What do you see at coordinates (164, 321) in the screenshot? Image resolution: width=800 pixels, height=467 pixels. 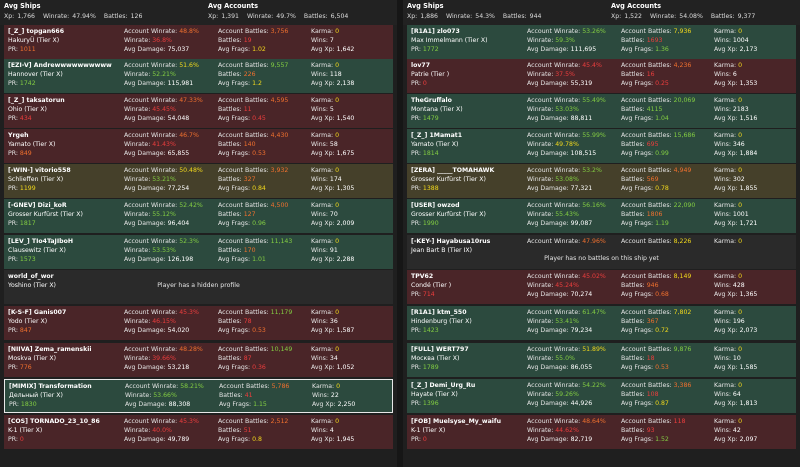 I see `ship-winrate-value: 46.15%` at bounding box center [164, 321].